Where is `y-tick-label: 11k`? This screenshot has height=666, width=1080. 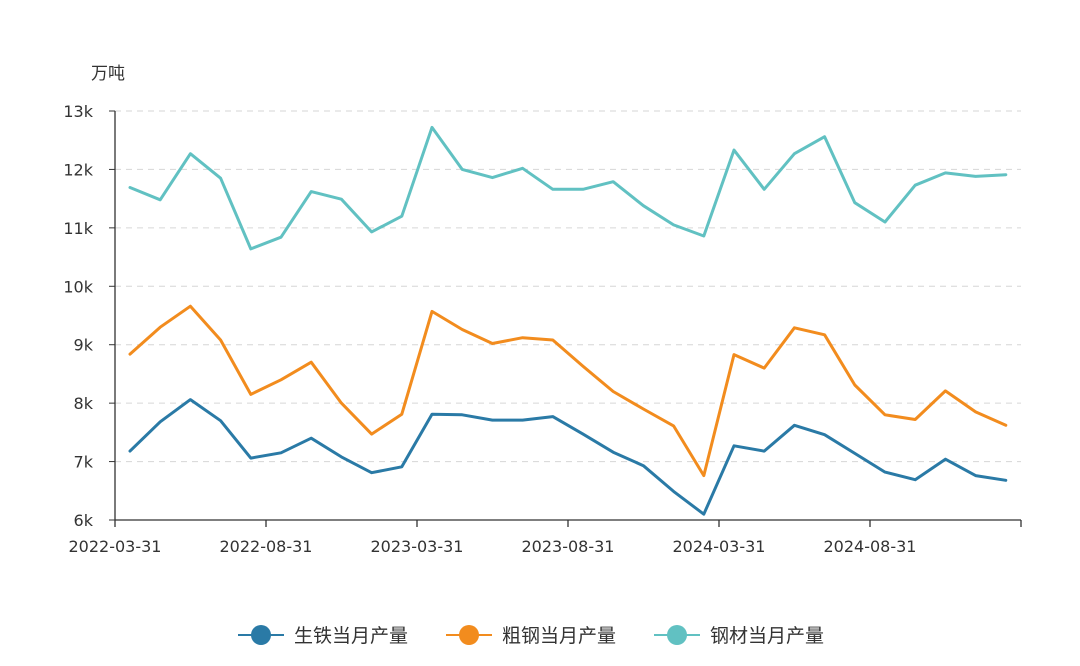 y-tick-label: 11k is located at coordinates (78, 228).